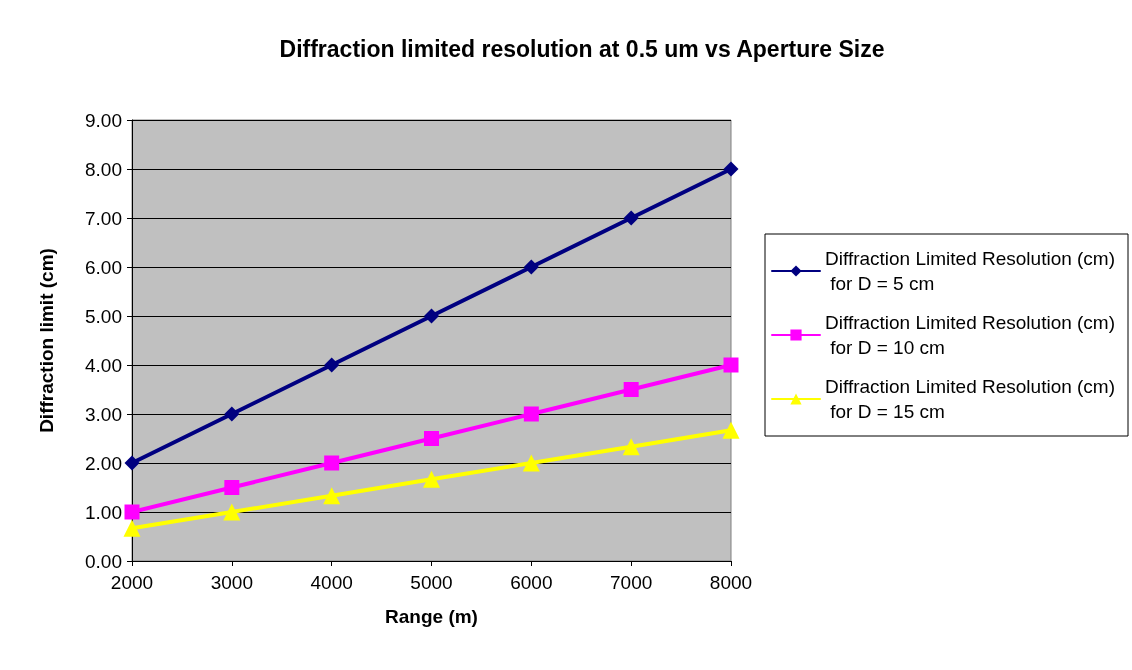 This screenshot has height=670, width=1132. What do you see at coordinates (970, 271) in the screenshot?
I see `legend-label: Diffraction Limited Resolution (cm) for D = 5 cm` at bounding box center [970, 271].